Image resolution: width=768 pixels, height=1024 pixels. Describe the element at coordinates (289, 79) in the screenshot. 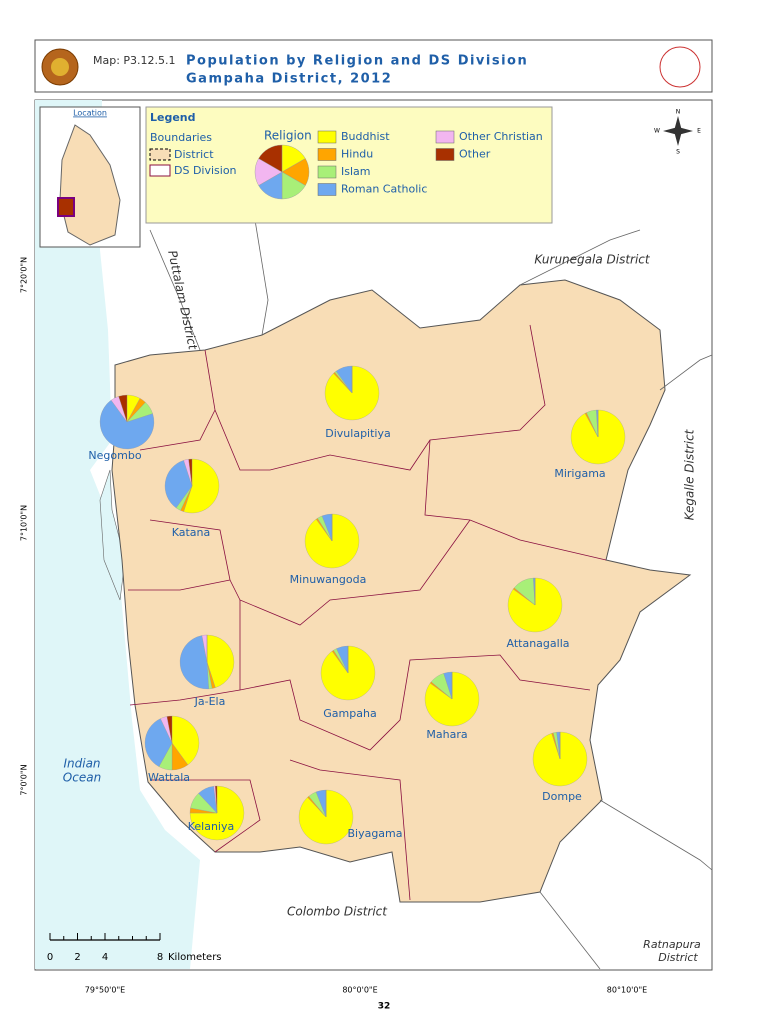

I see `subtitle: Gampaha District, 2012` at that location.